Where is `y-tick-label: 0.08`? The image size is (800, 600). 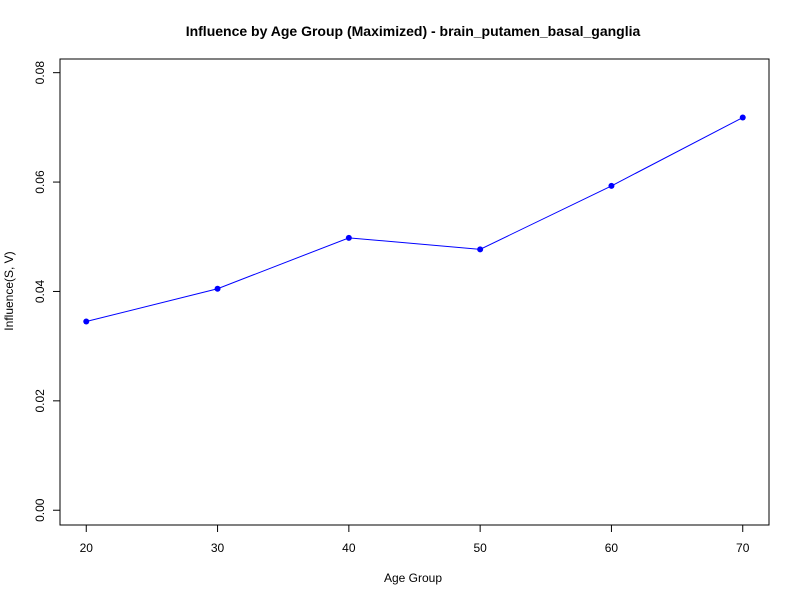 y-tick-label: 0.08 is located at coordinates (40, 73).